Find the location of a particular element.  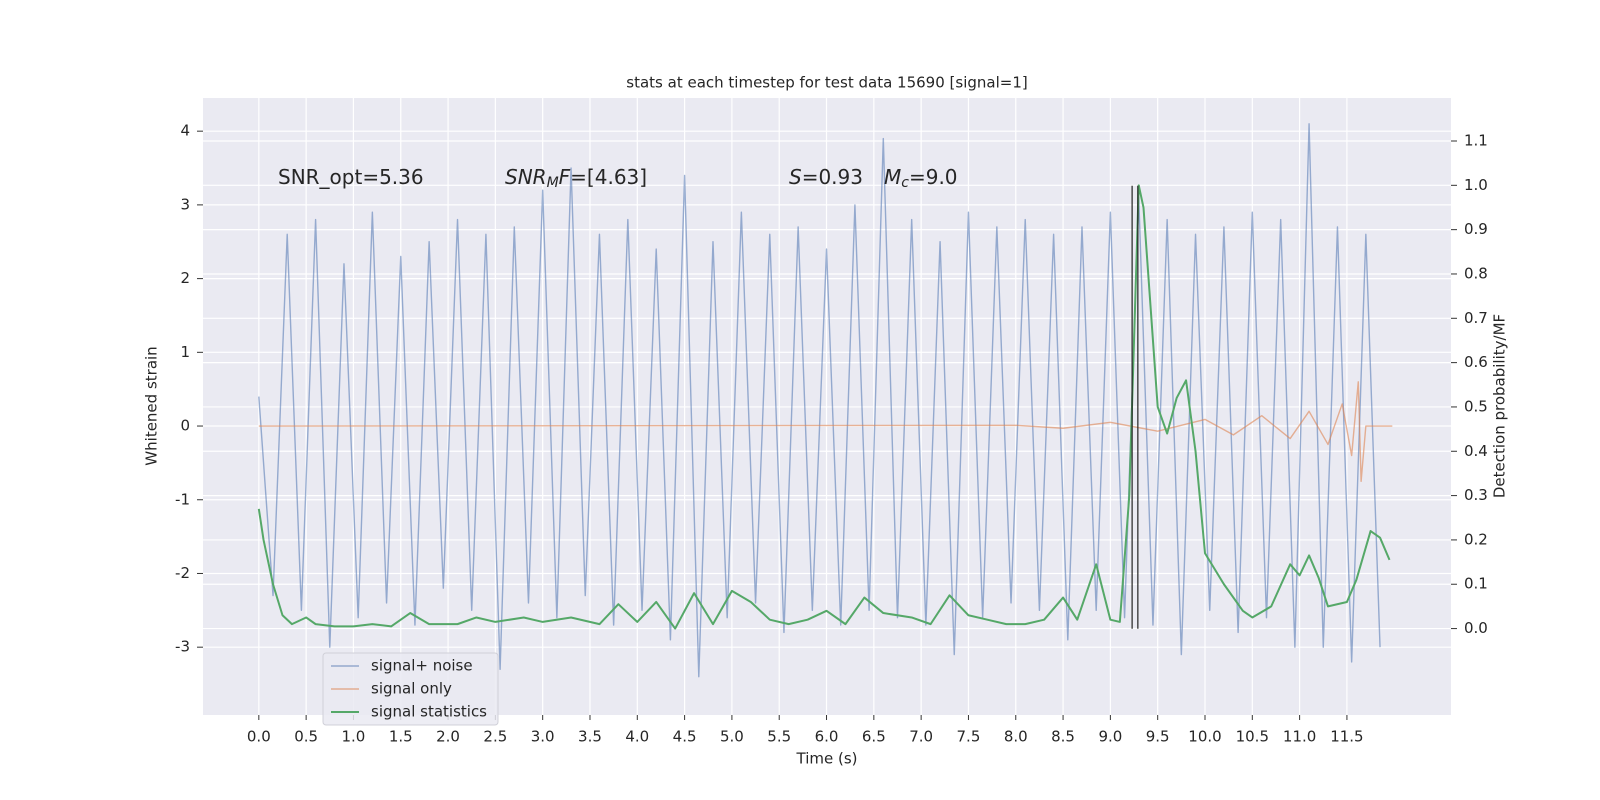

y-tick-label: 2 is located at coordinates (185, 278).